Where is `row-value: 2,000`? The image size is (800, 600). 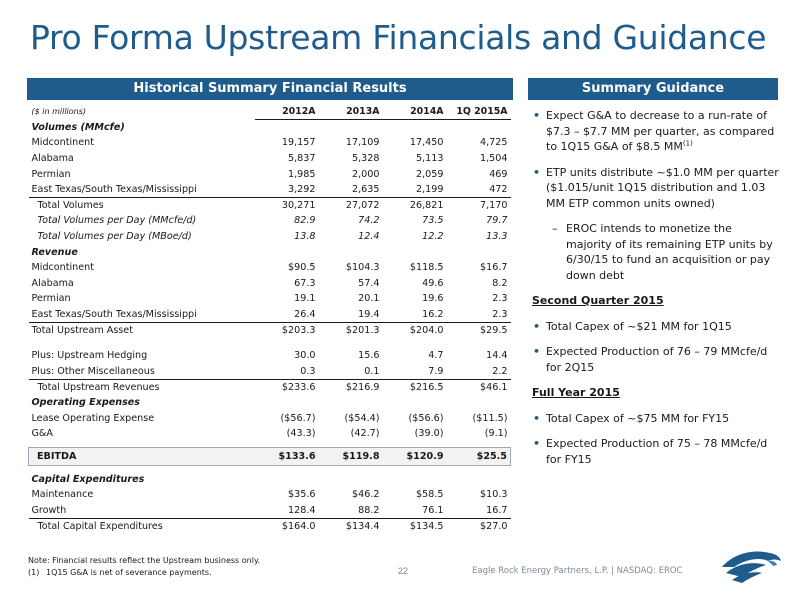
row-value: 2,000 is located at coordinates (366, 174).